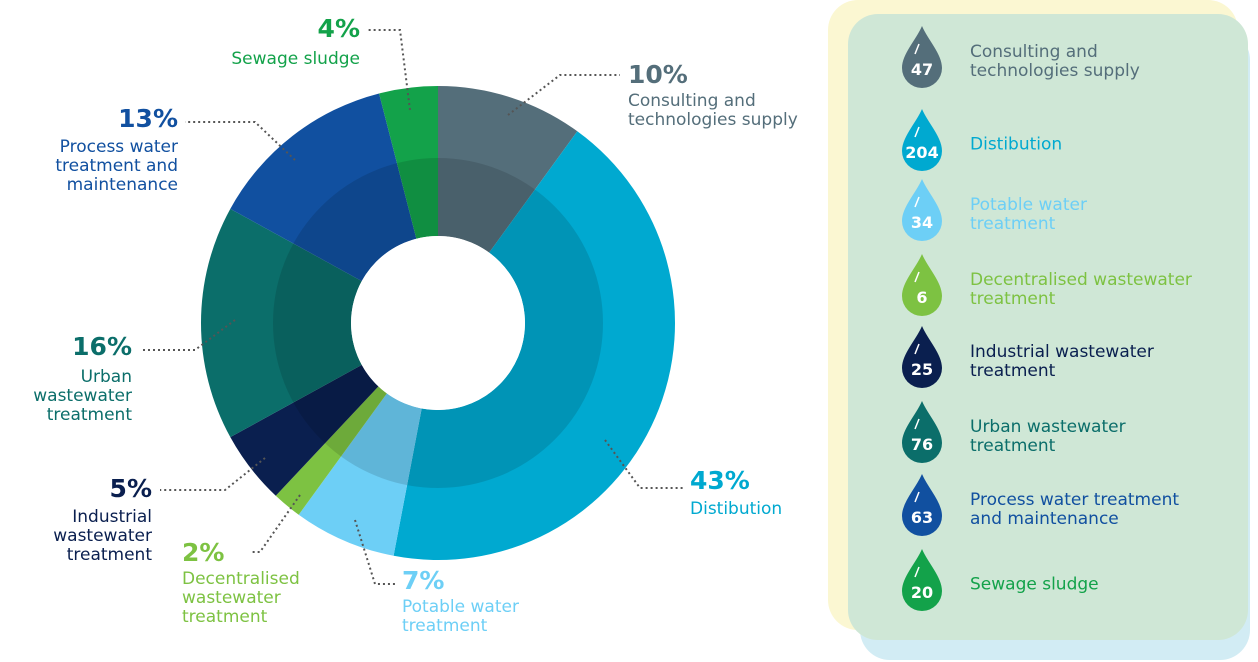 The width and height of the screenshot is (1258, 662). What do you see at coordinates (922, 69) in the screenshot?
I see `legend-count: 47` at bounding box center [922, 69].